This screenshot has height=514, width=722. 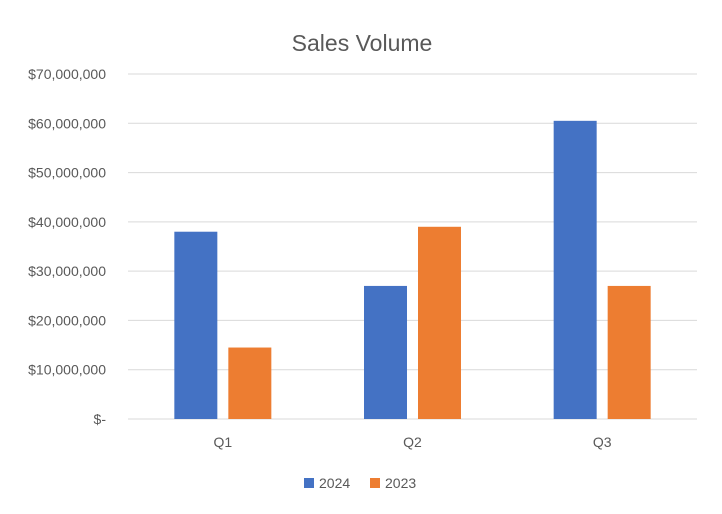 I want to click on legend-swatch-2023, so click(x=375, y=483).